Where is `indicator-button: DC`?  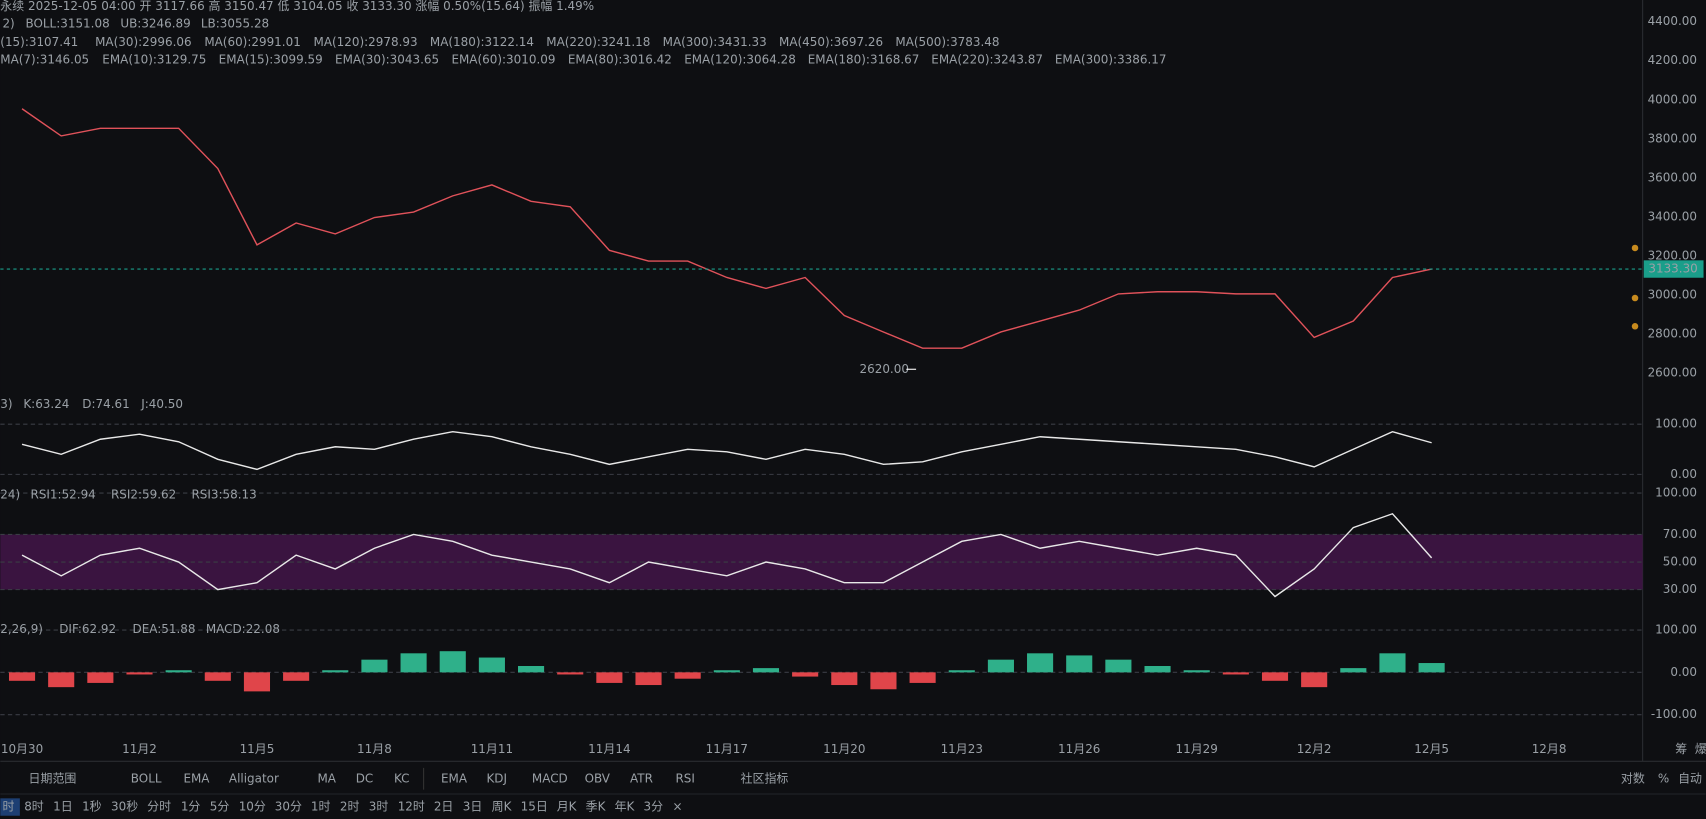 indicator-button: DC is located at coordinates (365, 778).